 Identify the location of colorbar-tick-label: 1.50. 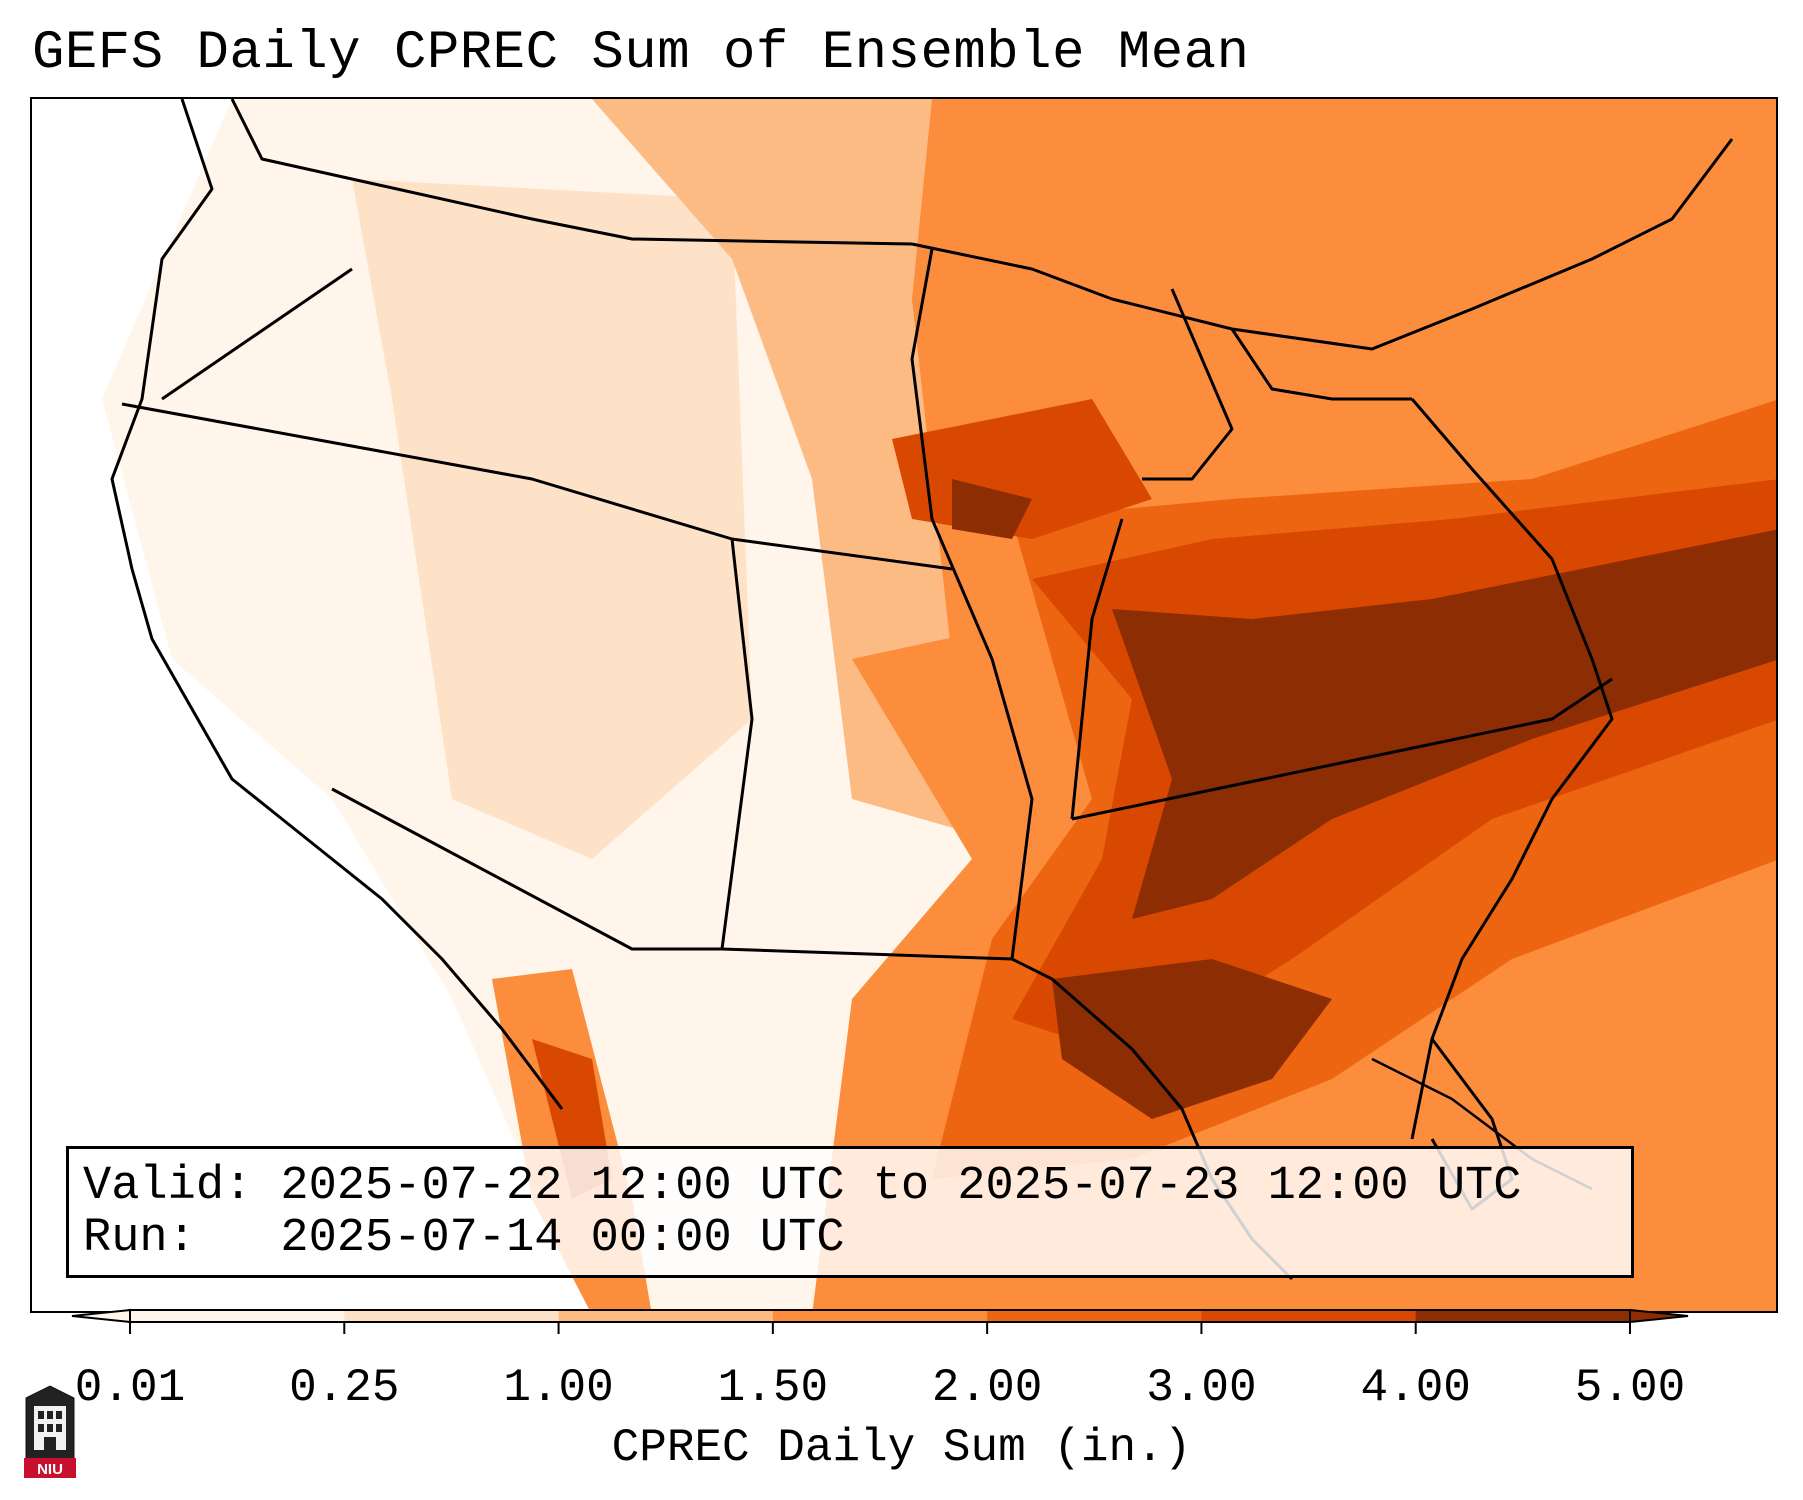
(773, 1388).